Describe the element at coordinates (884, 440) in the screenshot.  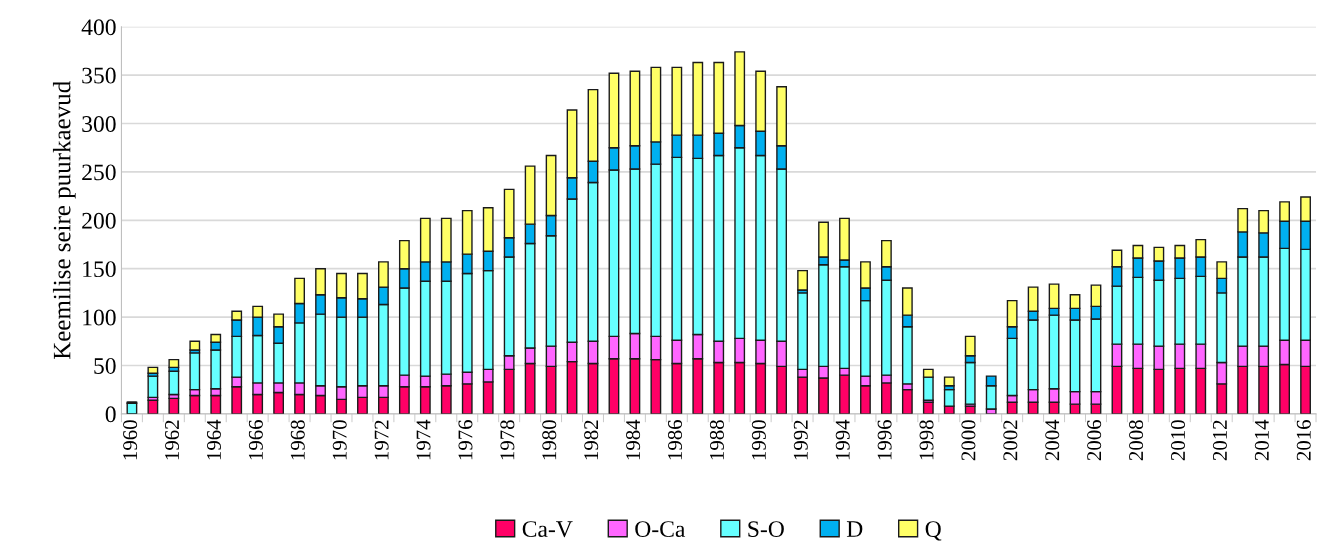
I see `x-tick-label: 1996` at that location.